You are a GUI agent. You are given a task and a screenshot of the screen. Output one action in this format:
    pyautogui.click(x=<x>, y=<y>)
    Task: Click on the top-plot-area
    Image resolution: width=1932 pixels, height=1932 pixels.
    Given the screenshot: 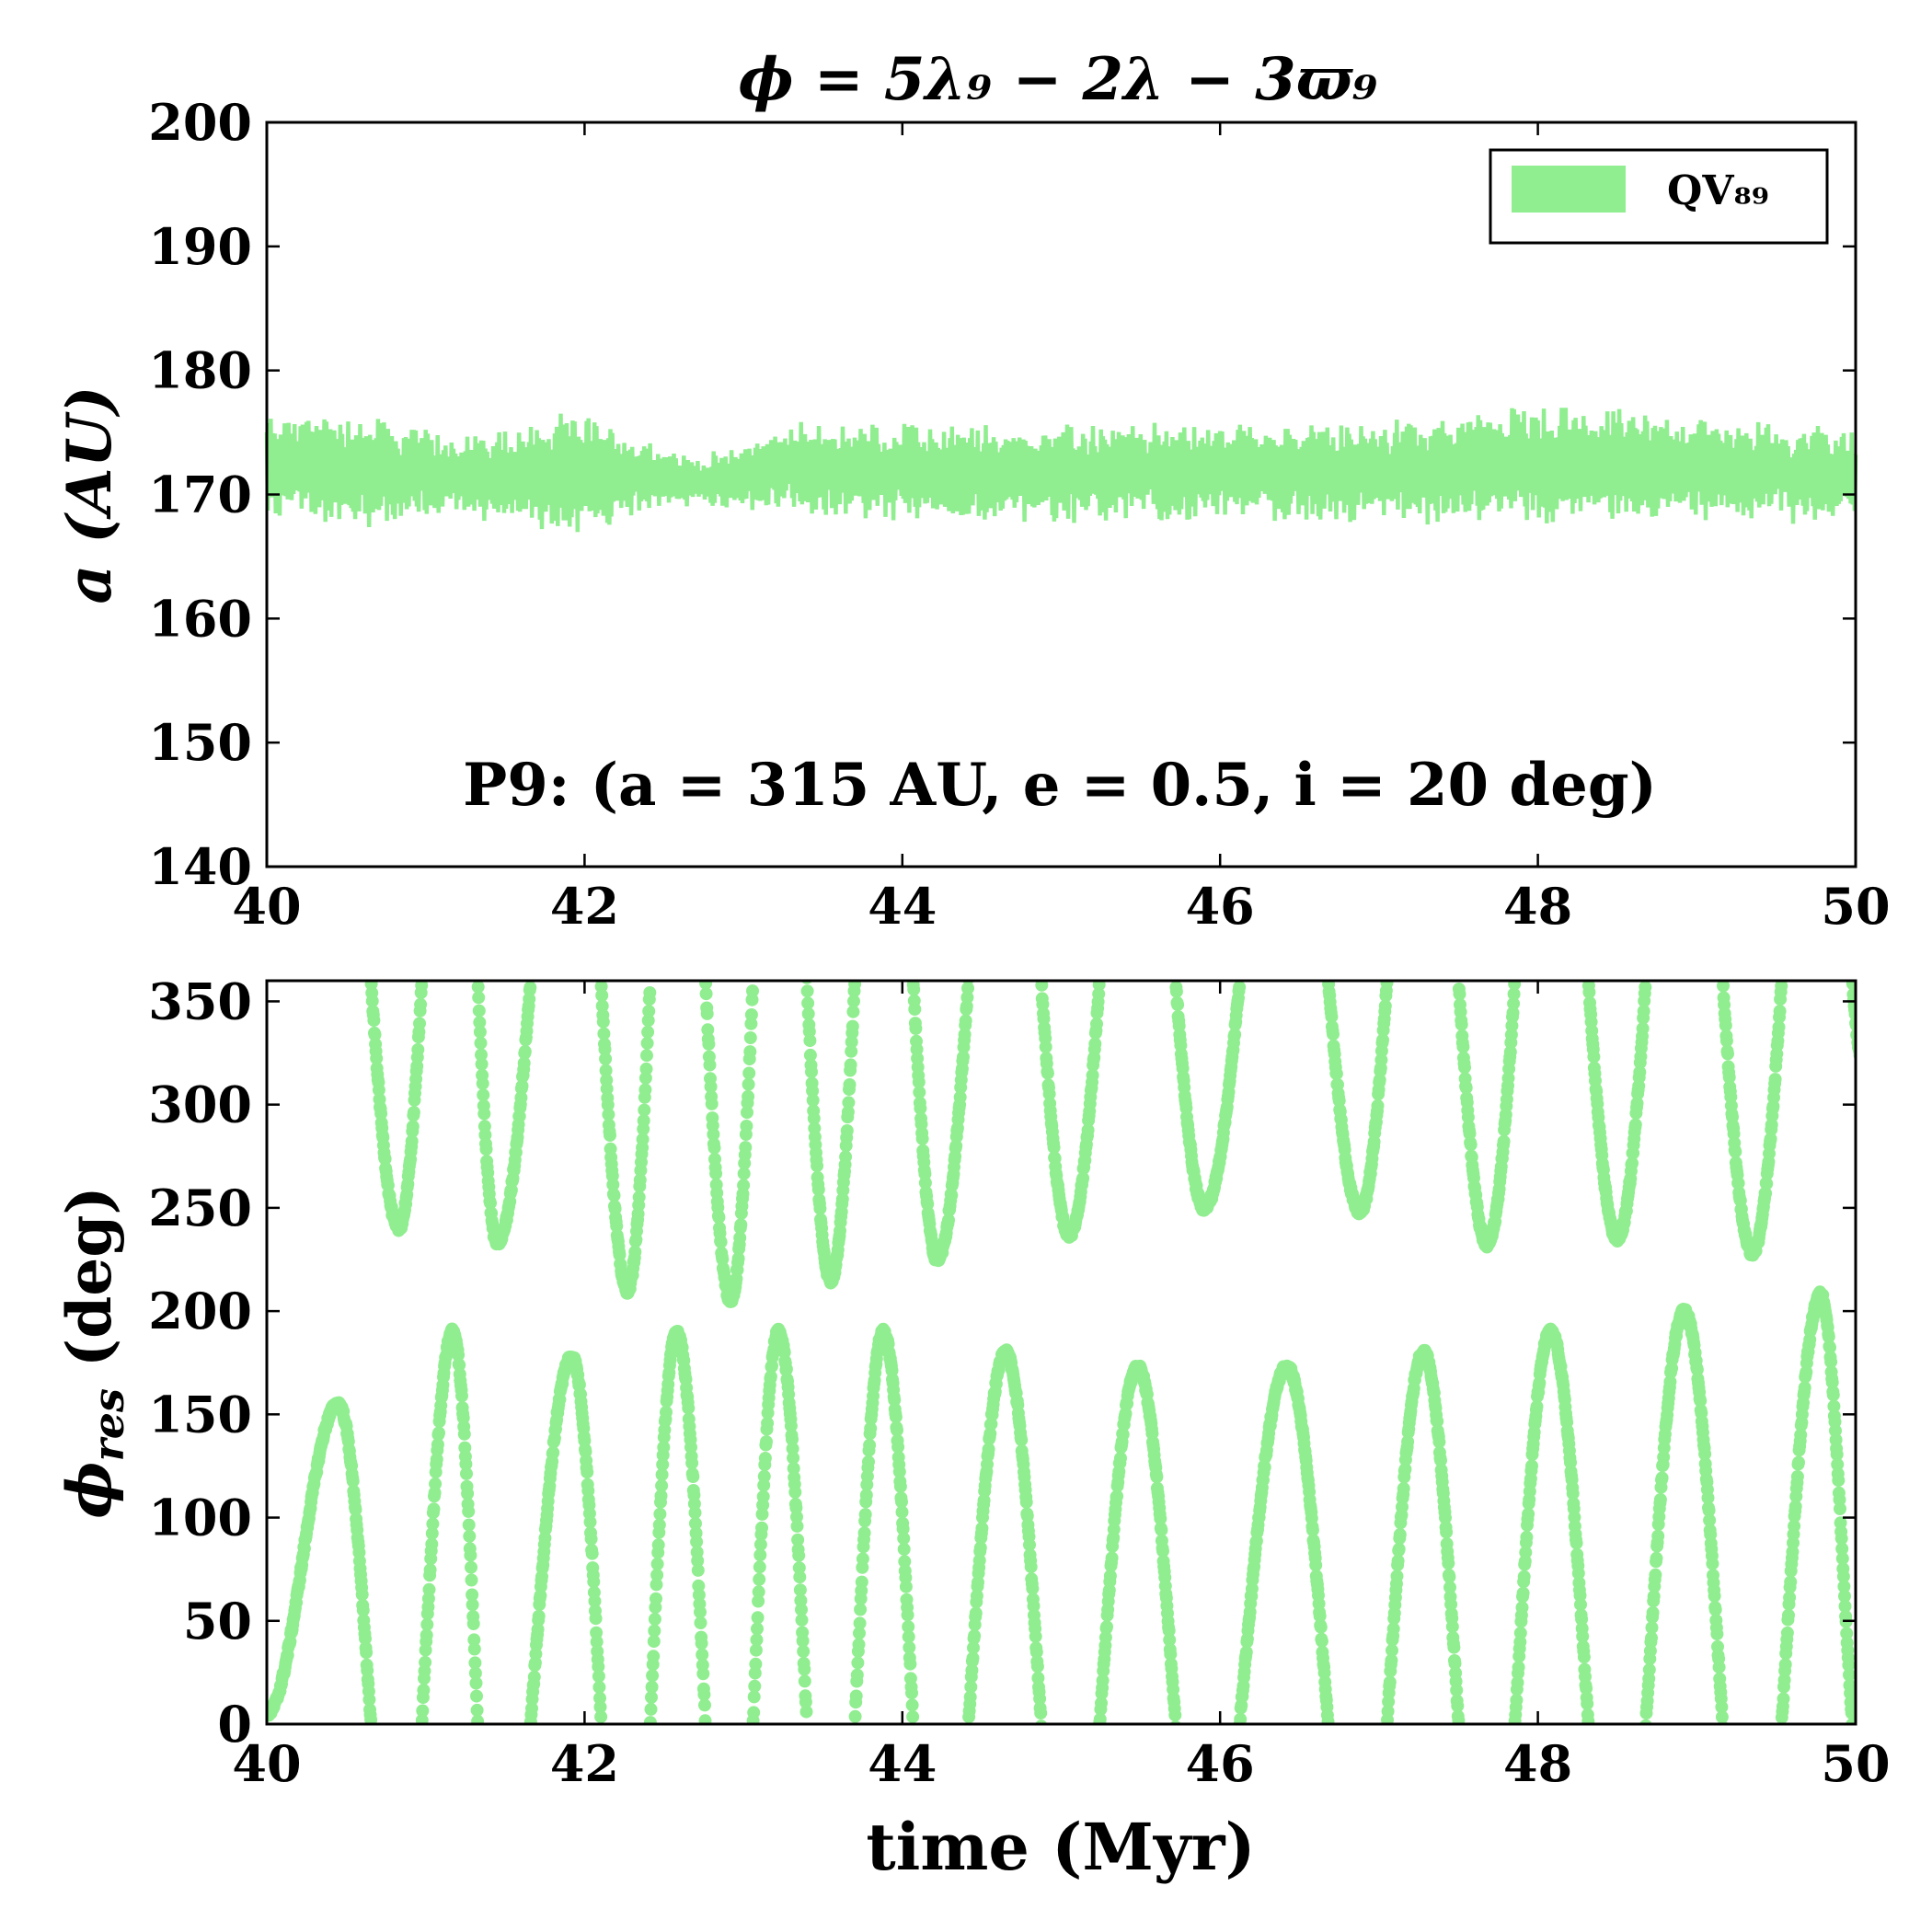 What is the action you would take?
    pyautogui.click(x=1061, y=470)
    